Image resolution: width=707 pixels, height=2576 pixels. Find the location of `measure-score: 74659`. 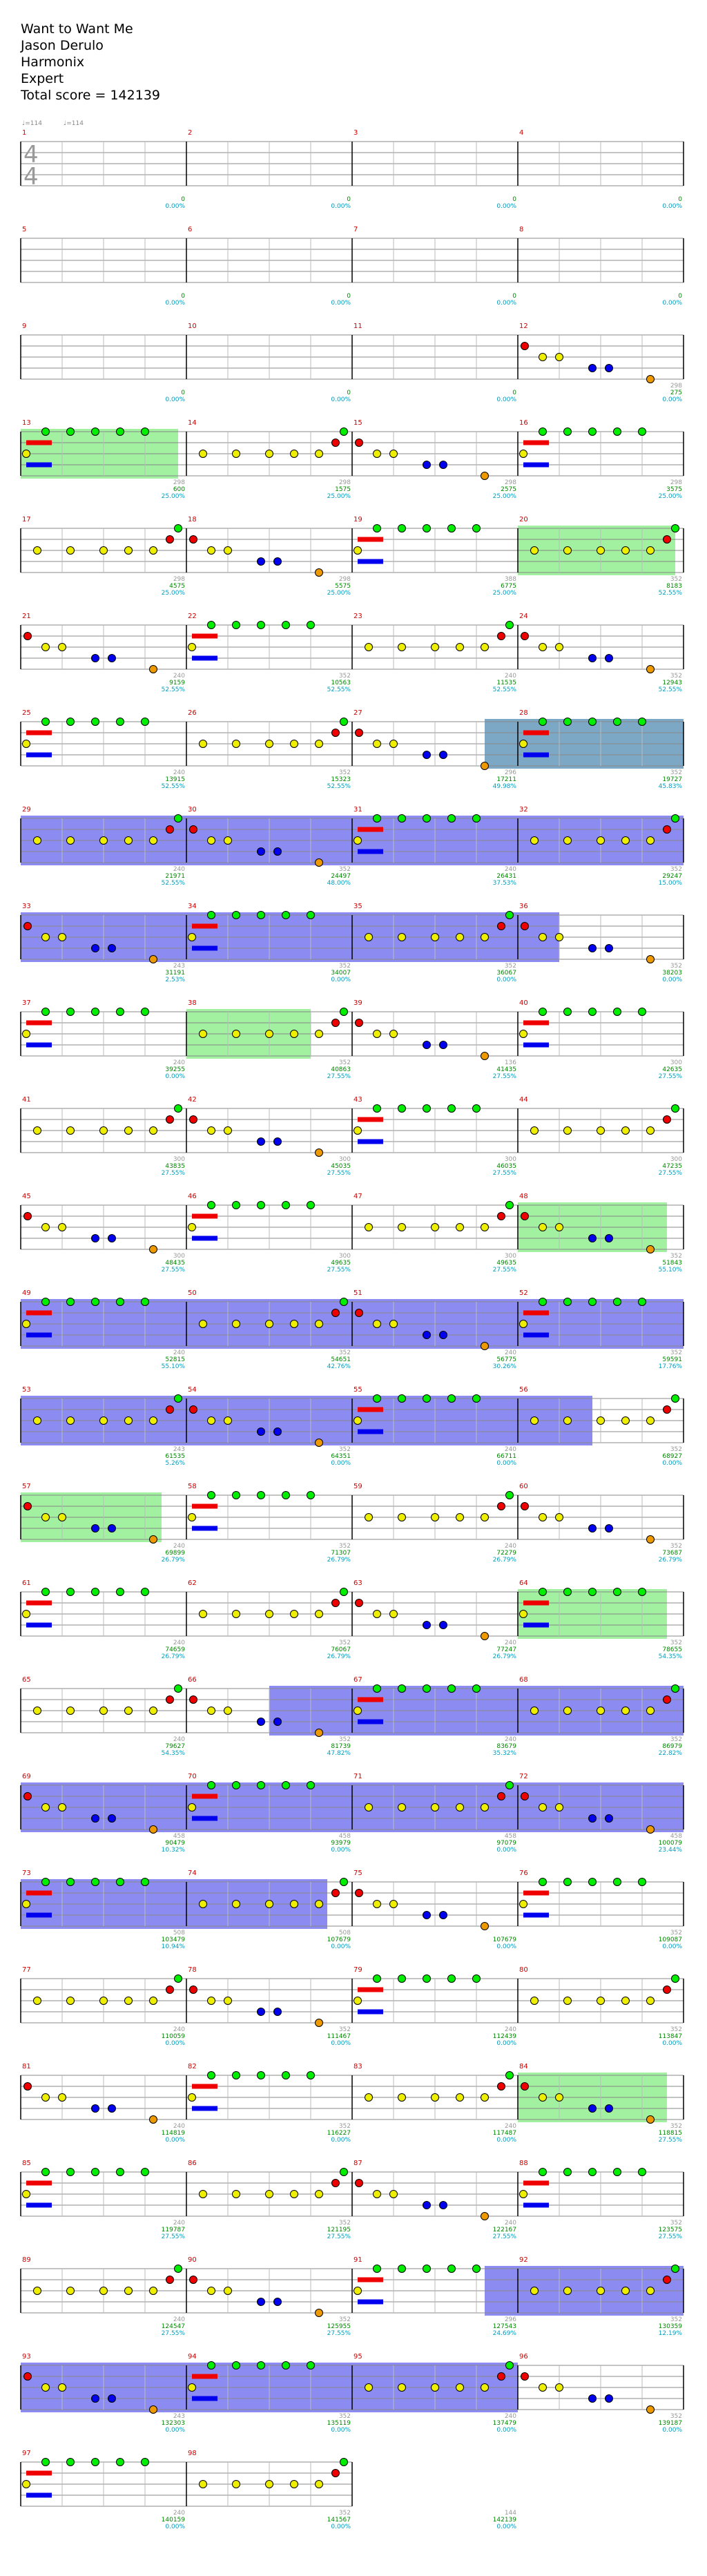

measure-score: 74659 is located at coordinates (175, 1649).